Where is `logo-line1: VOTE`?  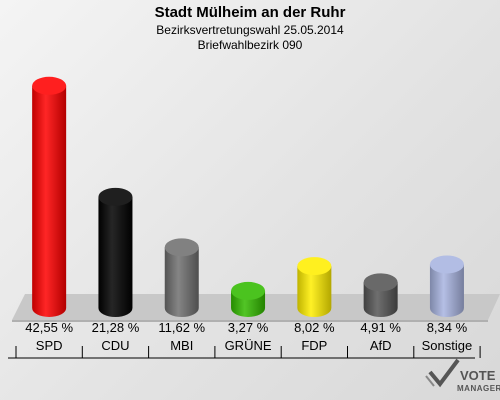
logo-line1: VOTE is located at coordinates (478, 375).